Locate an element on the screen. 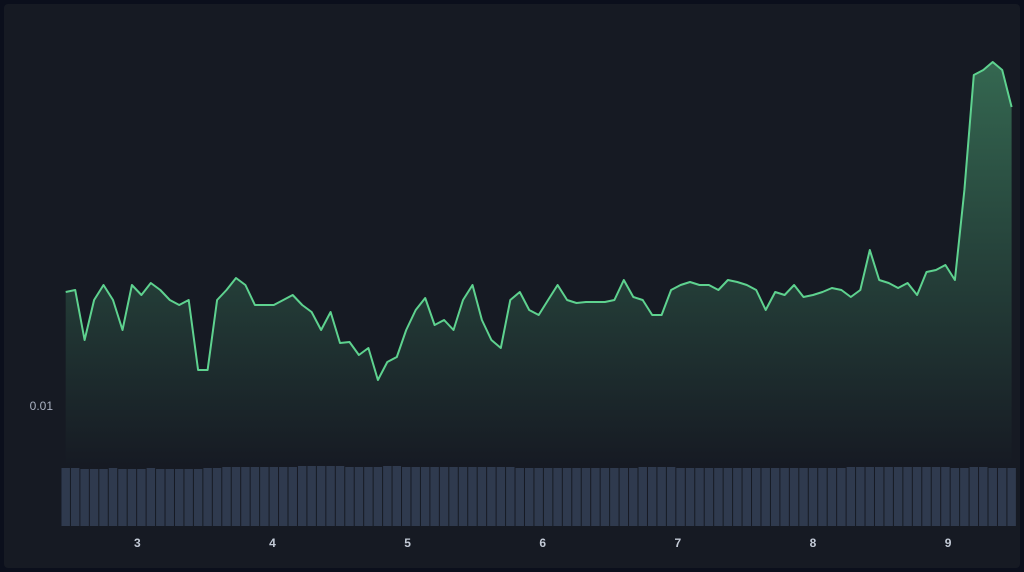 This screenshot has width=1024, height=572. x-tick-label: 9 is located at coordinates (948, 543).